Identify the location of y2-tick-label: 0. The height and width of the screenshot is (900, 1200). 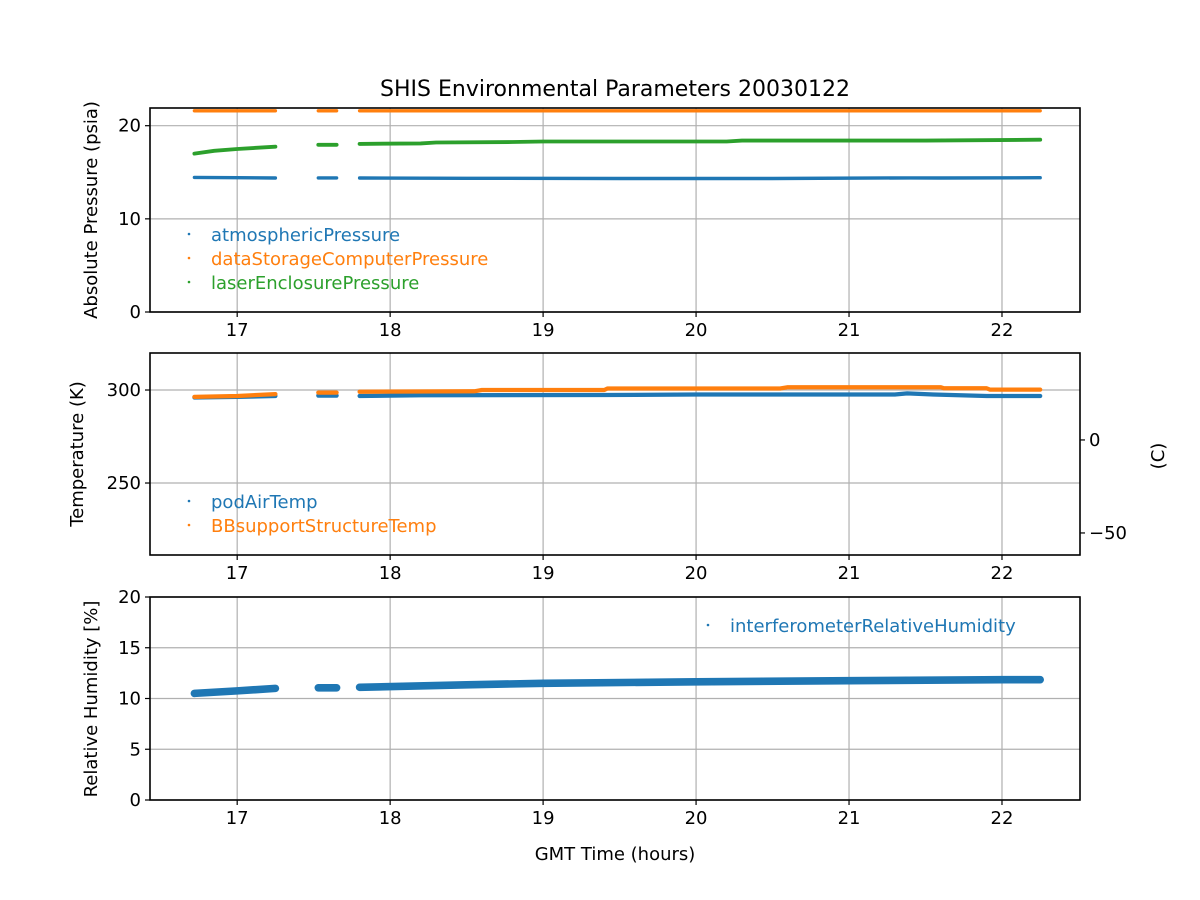
(1094, 440).